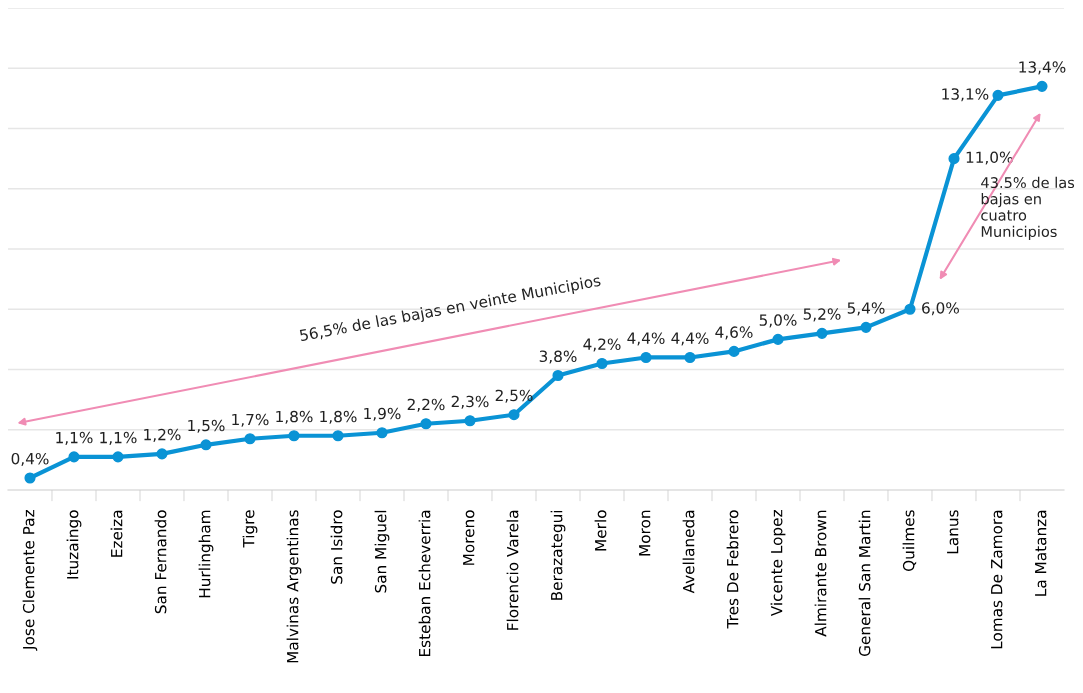 The width and height of the screenshot is (1083, 693). Describe the element at coordinates (778, 563) in the screenshot. I see `x-tick-label: Vicente Lopez` at that location.